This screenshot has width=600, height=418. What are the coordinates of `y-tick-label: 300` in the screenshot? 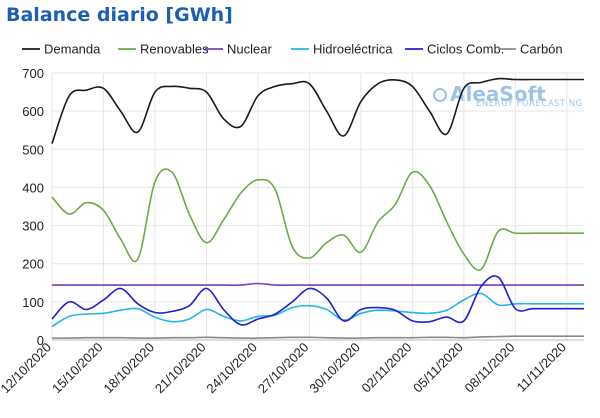 It's located at (33, 226).